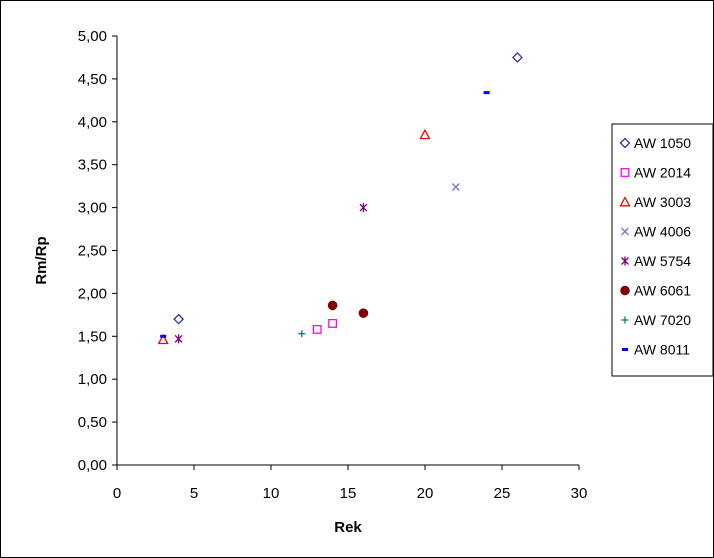  I want to click on legend-box, so click(662, 250).